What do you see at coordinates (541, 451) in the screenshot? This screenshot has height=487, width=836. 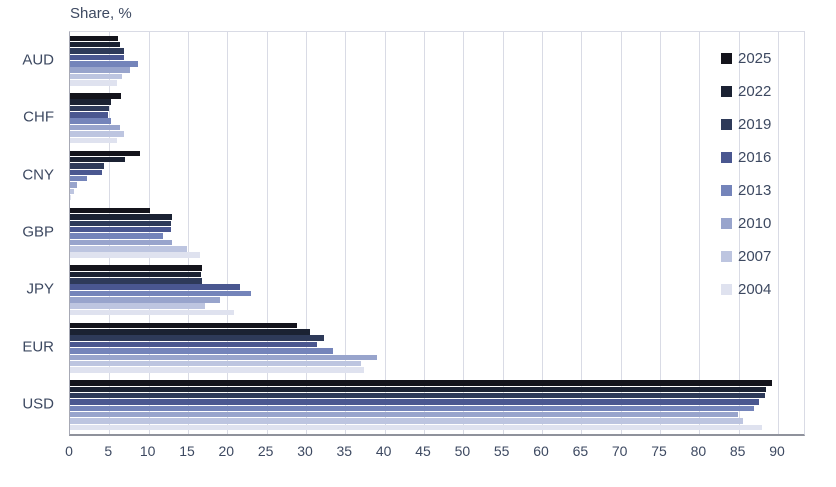 I see `x-axis-tick-label-60: 60` at bounding box center [541, 451].